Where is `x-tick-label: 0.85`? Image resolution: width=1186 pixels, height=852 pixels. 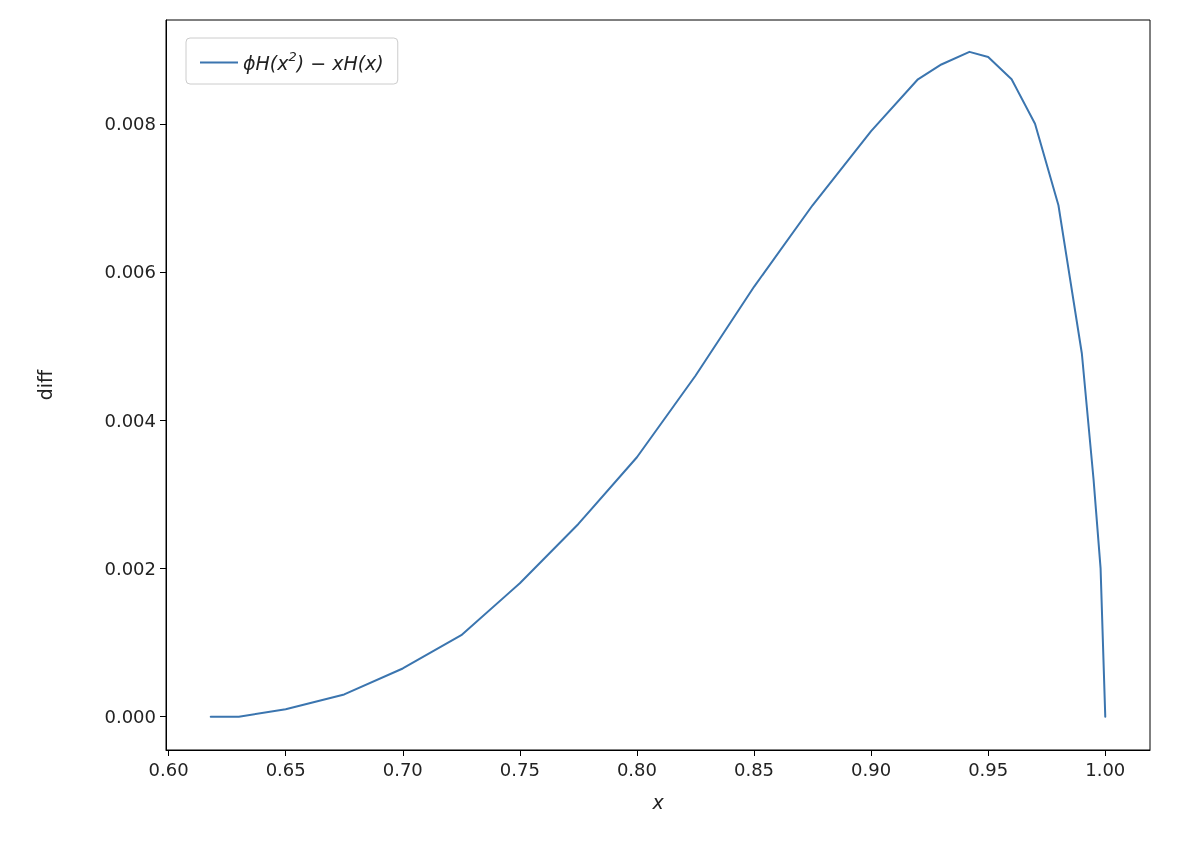
x-tick-label: 0.85 is located at coordinates (754, 769).